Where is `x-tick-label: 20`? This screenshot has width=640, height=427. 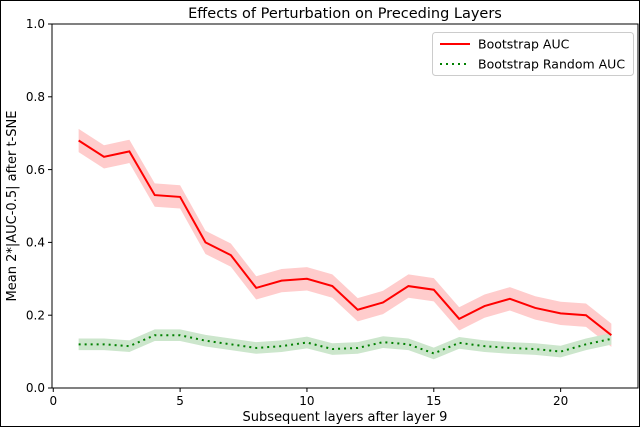
x-tick-label: 20 is located at coordinates (560, 401).